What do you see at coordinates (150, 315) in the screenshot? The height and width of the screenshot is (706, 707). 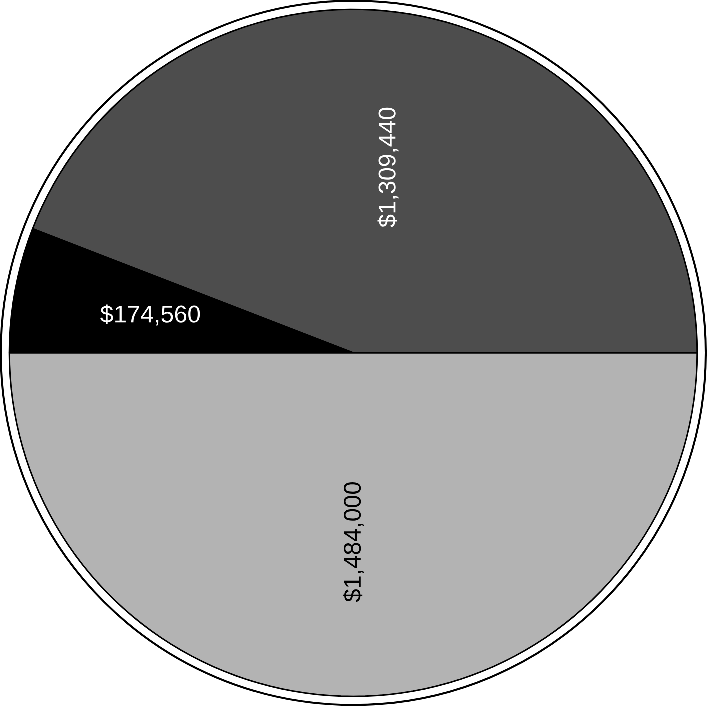 I see `data-label: $174,560` at bounding box center [150, 315].